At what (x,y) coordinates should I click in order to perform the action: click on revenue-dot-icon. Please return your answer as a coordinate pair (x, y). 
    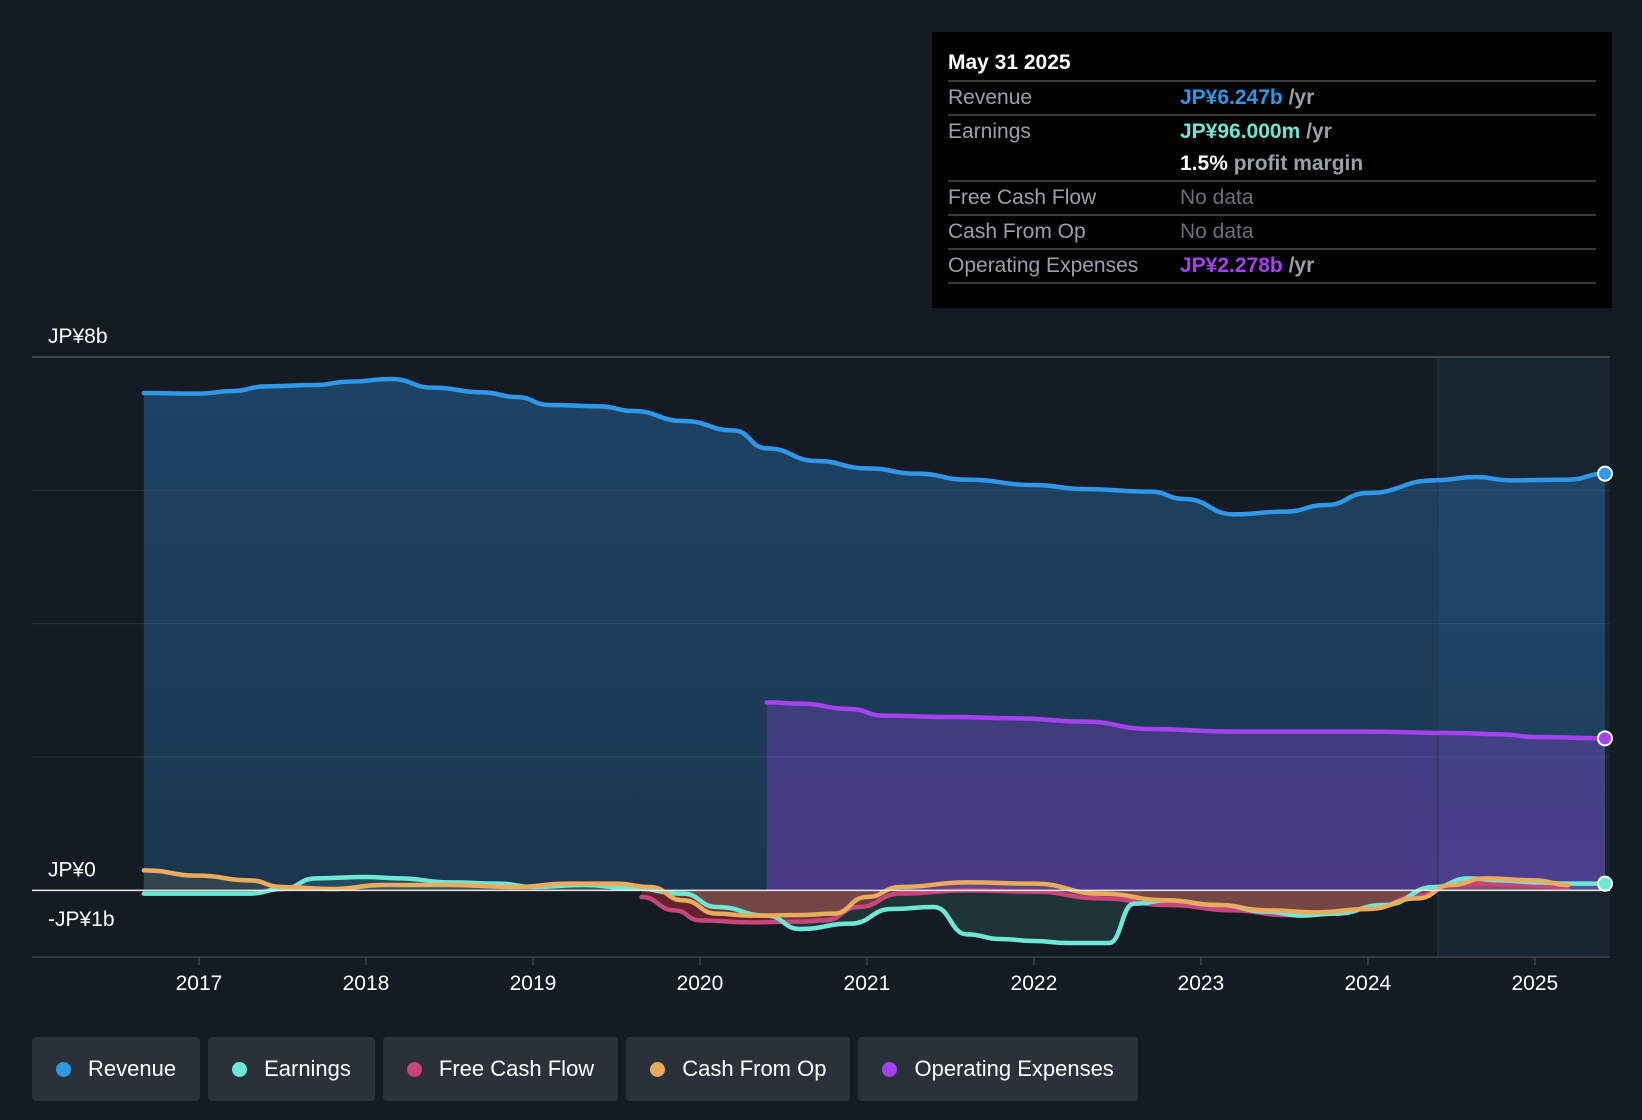
    Looking at the image, I should click on (63, 1069).